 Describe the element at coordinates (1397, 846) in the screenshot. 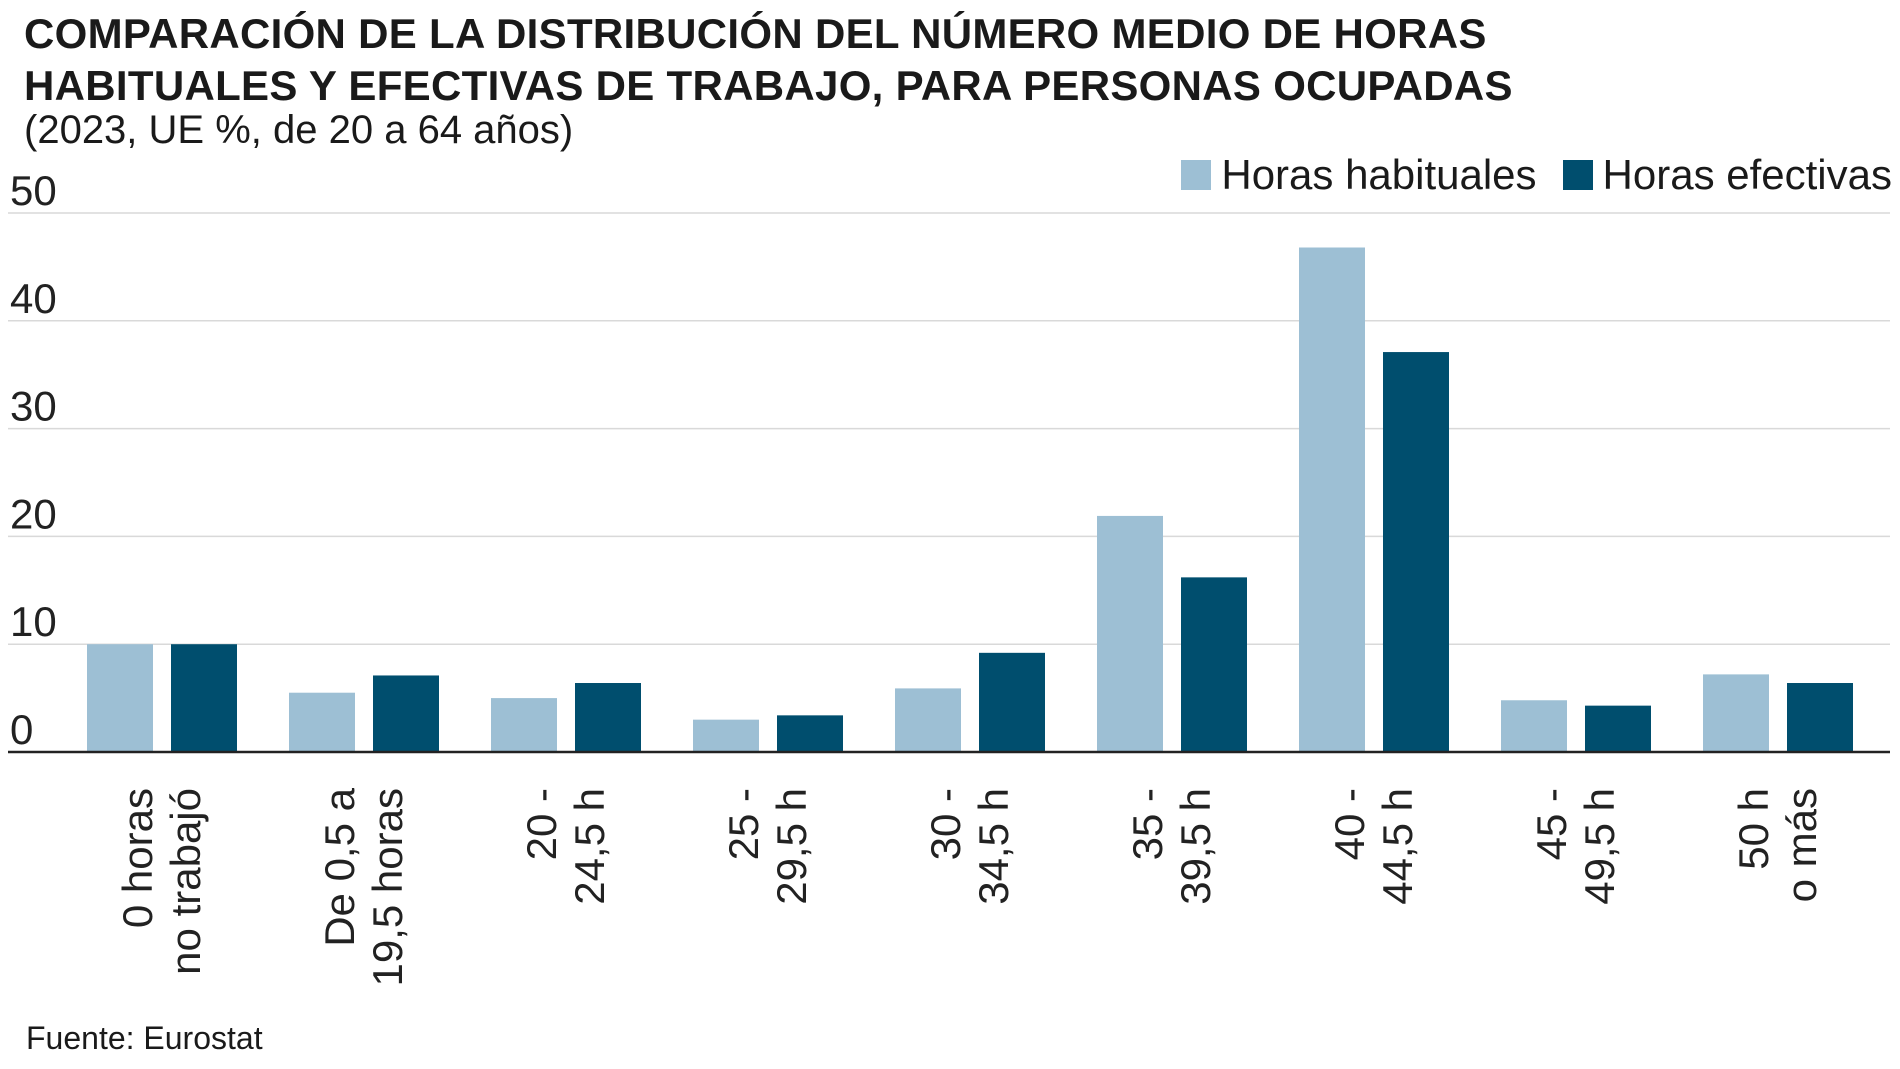

I see `x-category-label-6-line-1: 44,5 h` at that location.